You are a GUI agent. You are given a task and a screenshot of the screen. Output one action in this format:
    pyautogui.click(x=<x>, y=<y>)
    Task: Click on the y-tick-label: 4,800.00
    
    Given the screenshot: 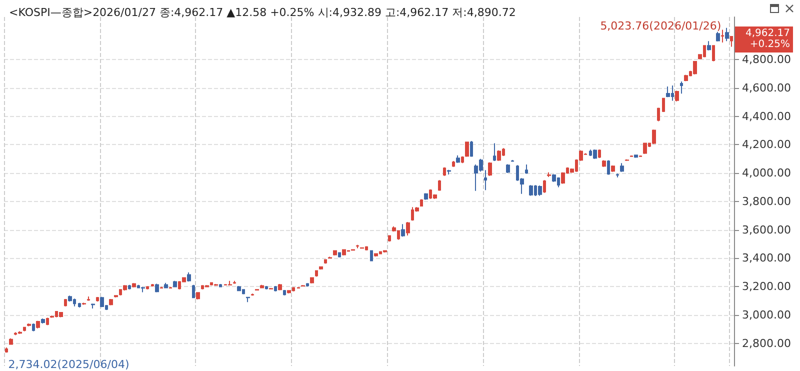 What is the action you would take?
    pyautogui.click(x=766, y=59)
    